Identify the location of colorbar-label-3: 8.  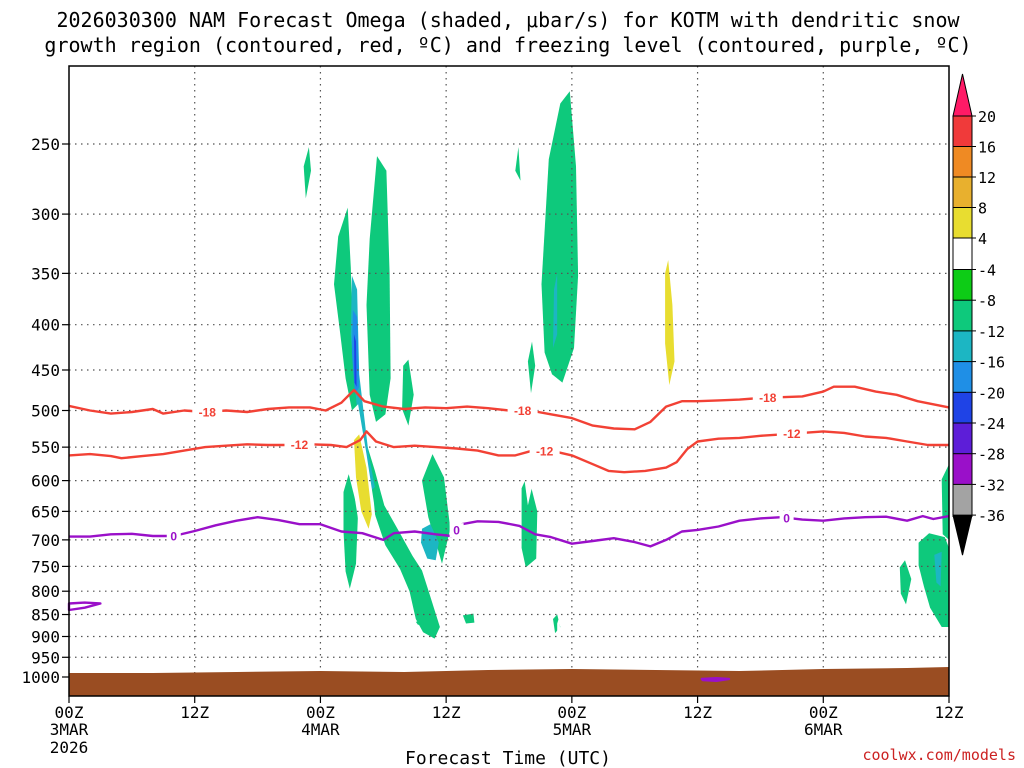
(982, 209).